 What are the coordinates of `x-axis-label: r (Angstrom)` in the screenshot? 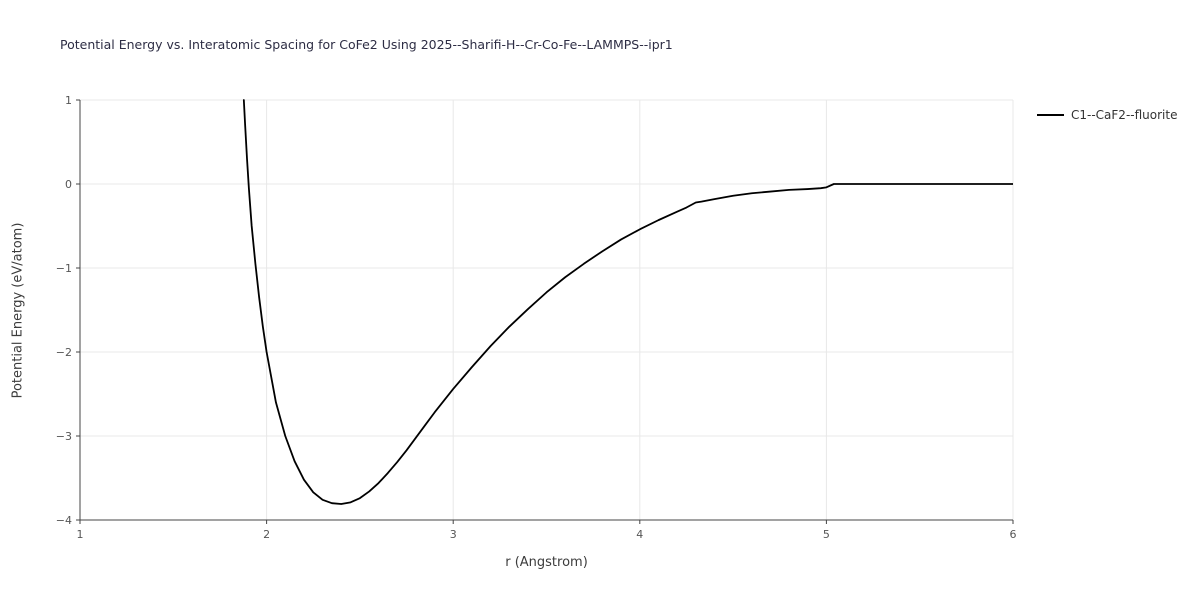 It's located at (546, 562).